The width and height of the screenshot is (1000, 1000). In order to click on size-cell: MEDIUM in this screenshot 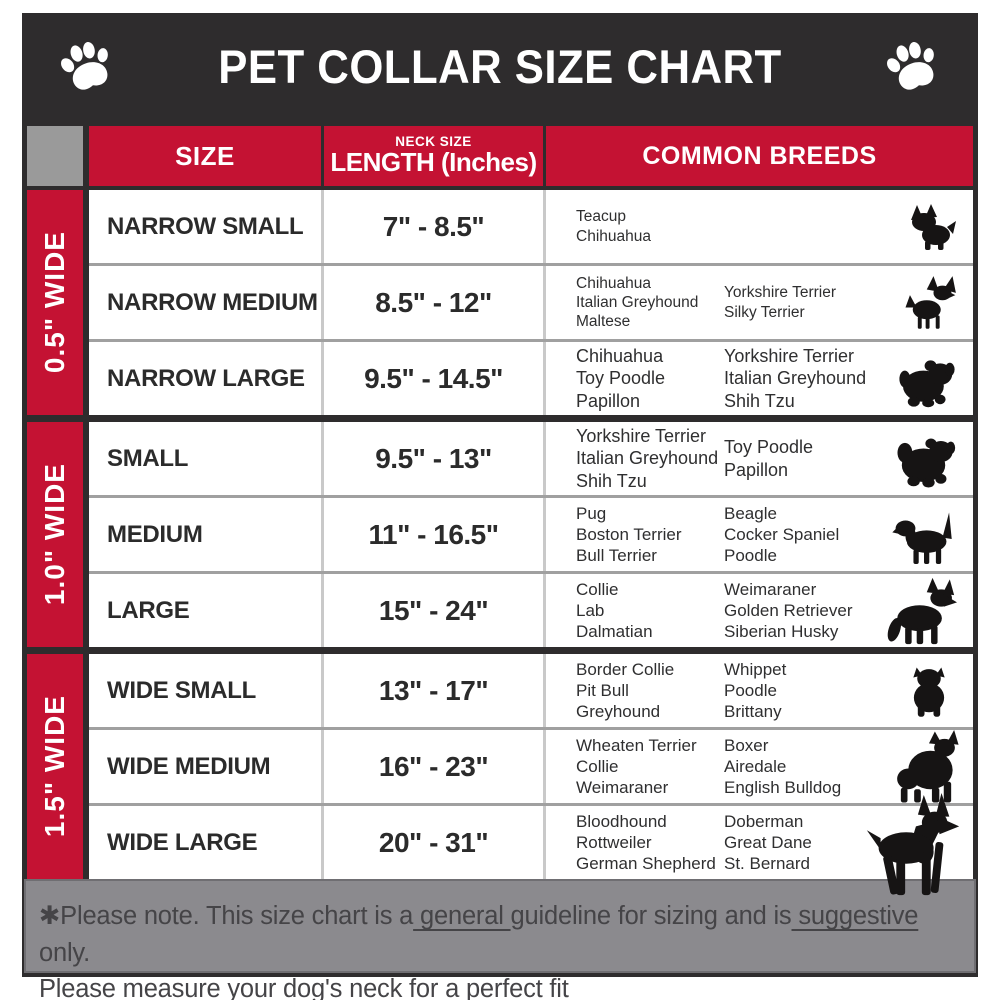, I will do `click(205, 534)`.